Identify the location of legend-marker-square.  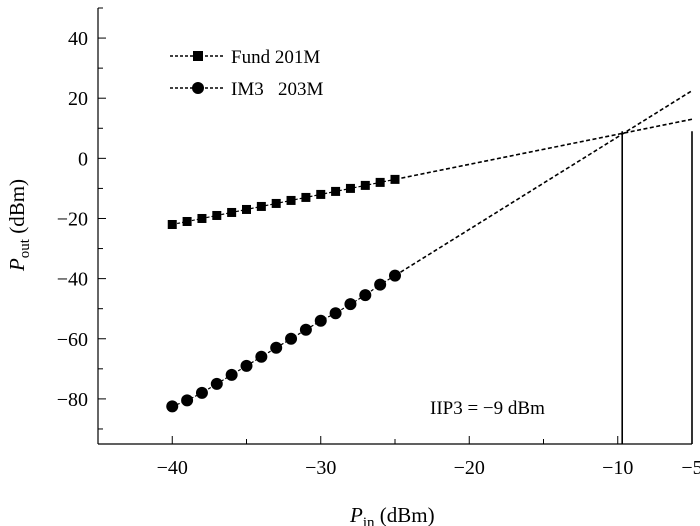
(198, 56).